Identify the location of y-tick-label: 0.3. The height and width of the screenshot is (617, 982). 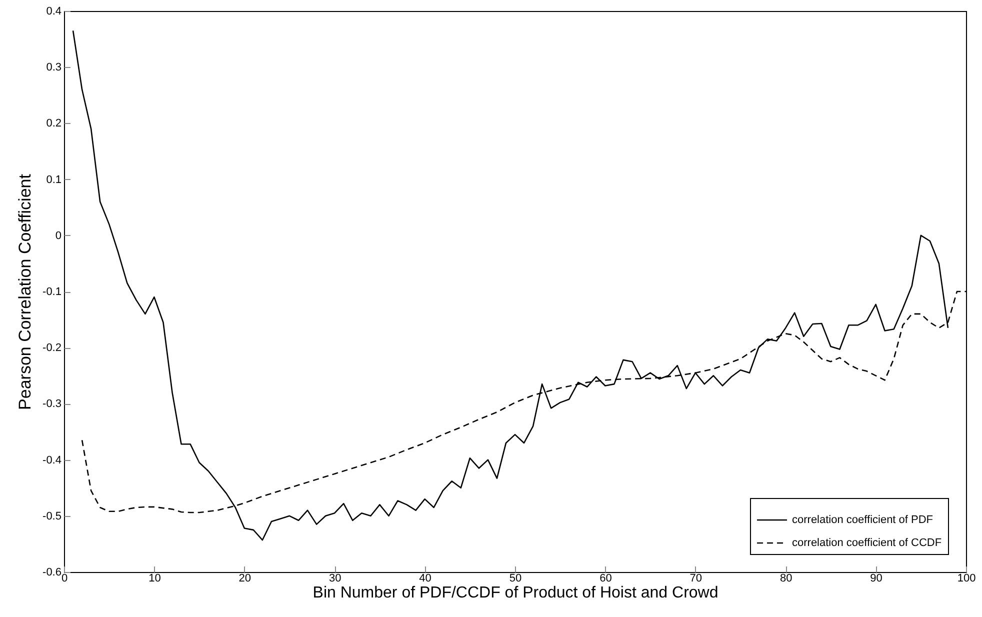
(54, 68).